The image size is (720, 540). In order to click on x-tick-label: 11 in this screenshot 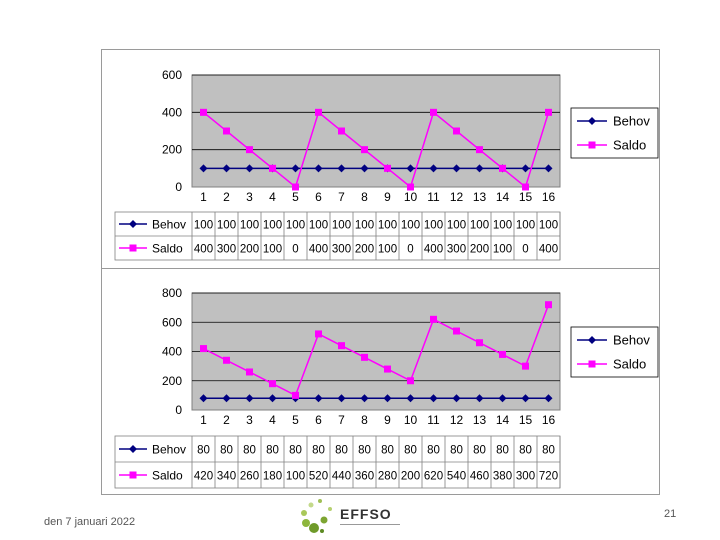, I will do `click(433, 197)`.